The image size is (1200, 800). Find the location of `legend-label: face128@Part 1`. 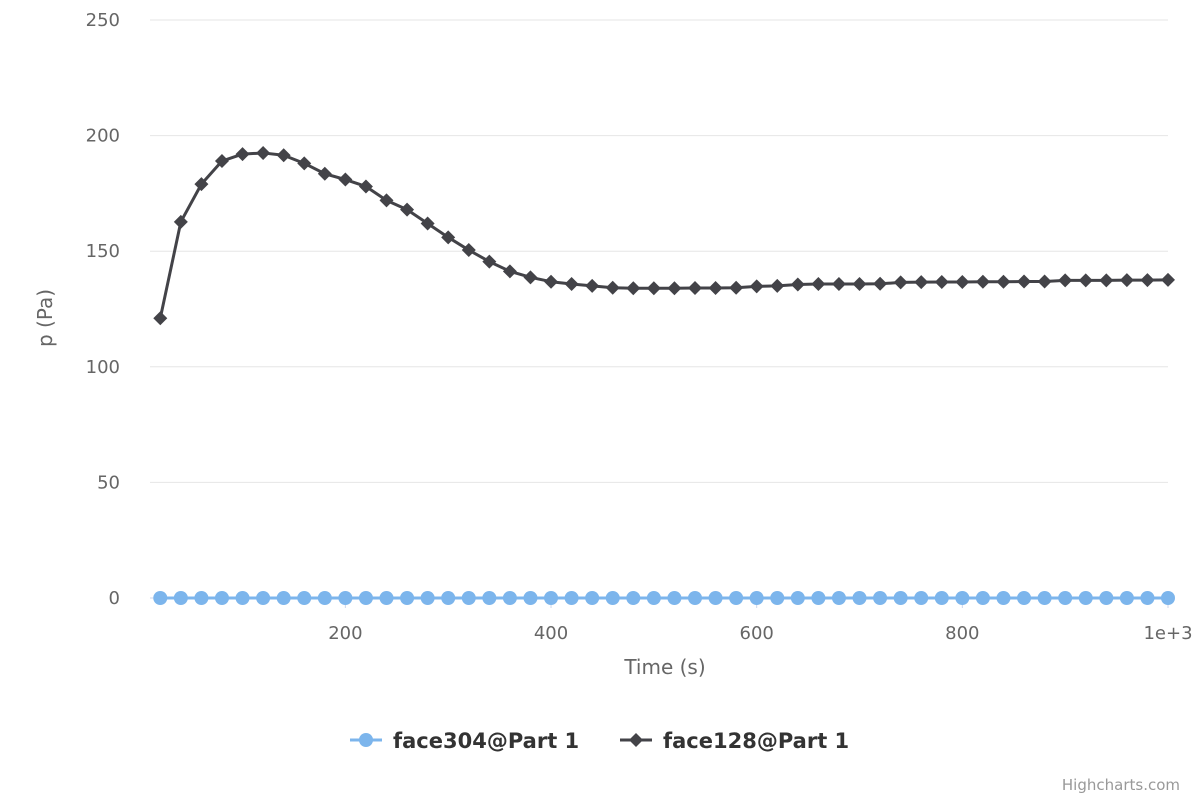

legend-label: face128@Part 1 is located at coordinates (756, 741).